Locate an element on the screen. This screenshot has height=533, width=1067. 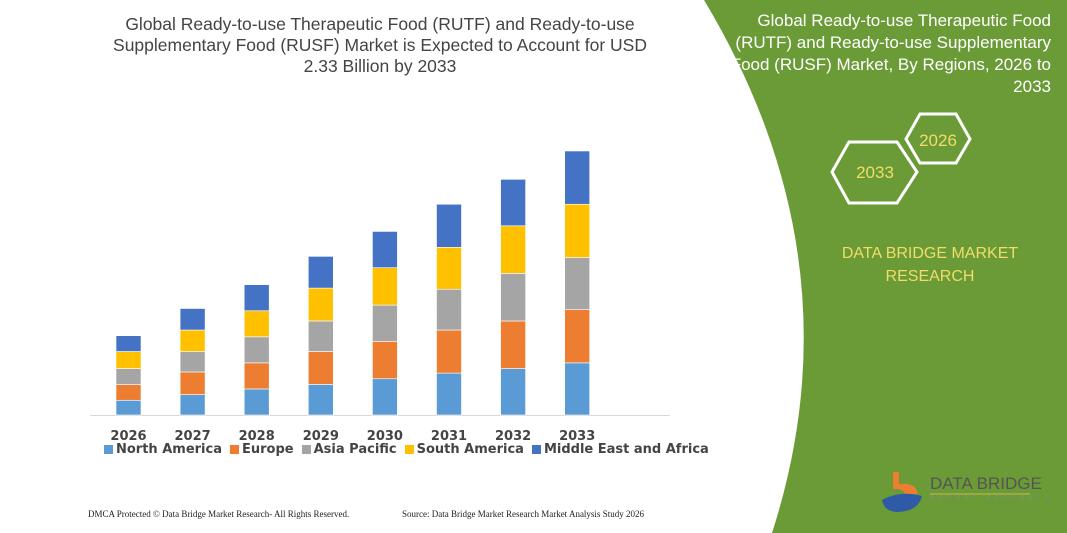
legend-item: Middle East and Africa is located at coordinates (620, 449).